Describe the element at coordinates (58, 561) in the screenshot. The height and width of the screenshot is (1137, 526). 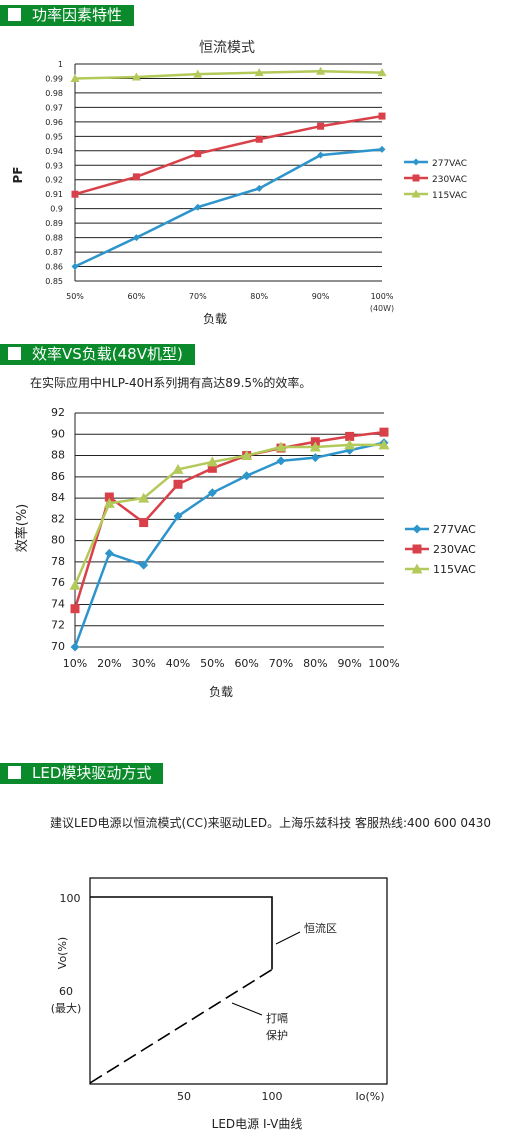
I see `y-tick-label: 78` at that location.